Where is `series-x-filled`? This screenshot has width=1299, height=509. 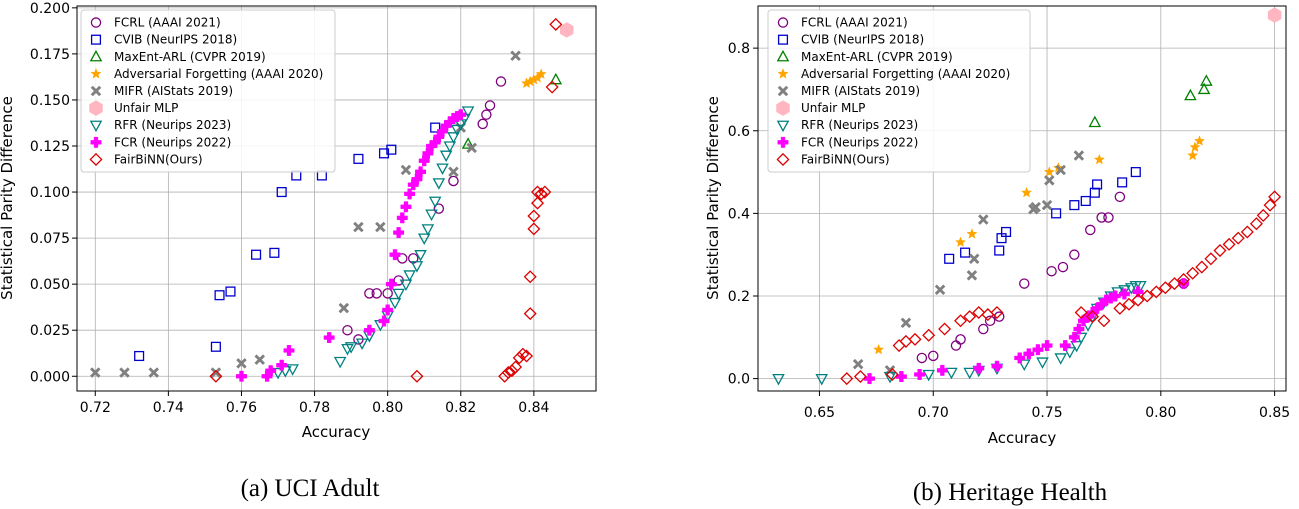
series-x-filled is located at coordinates (968, 263).